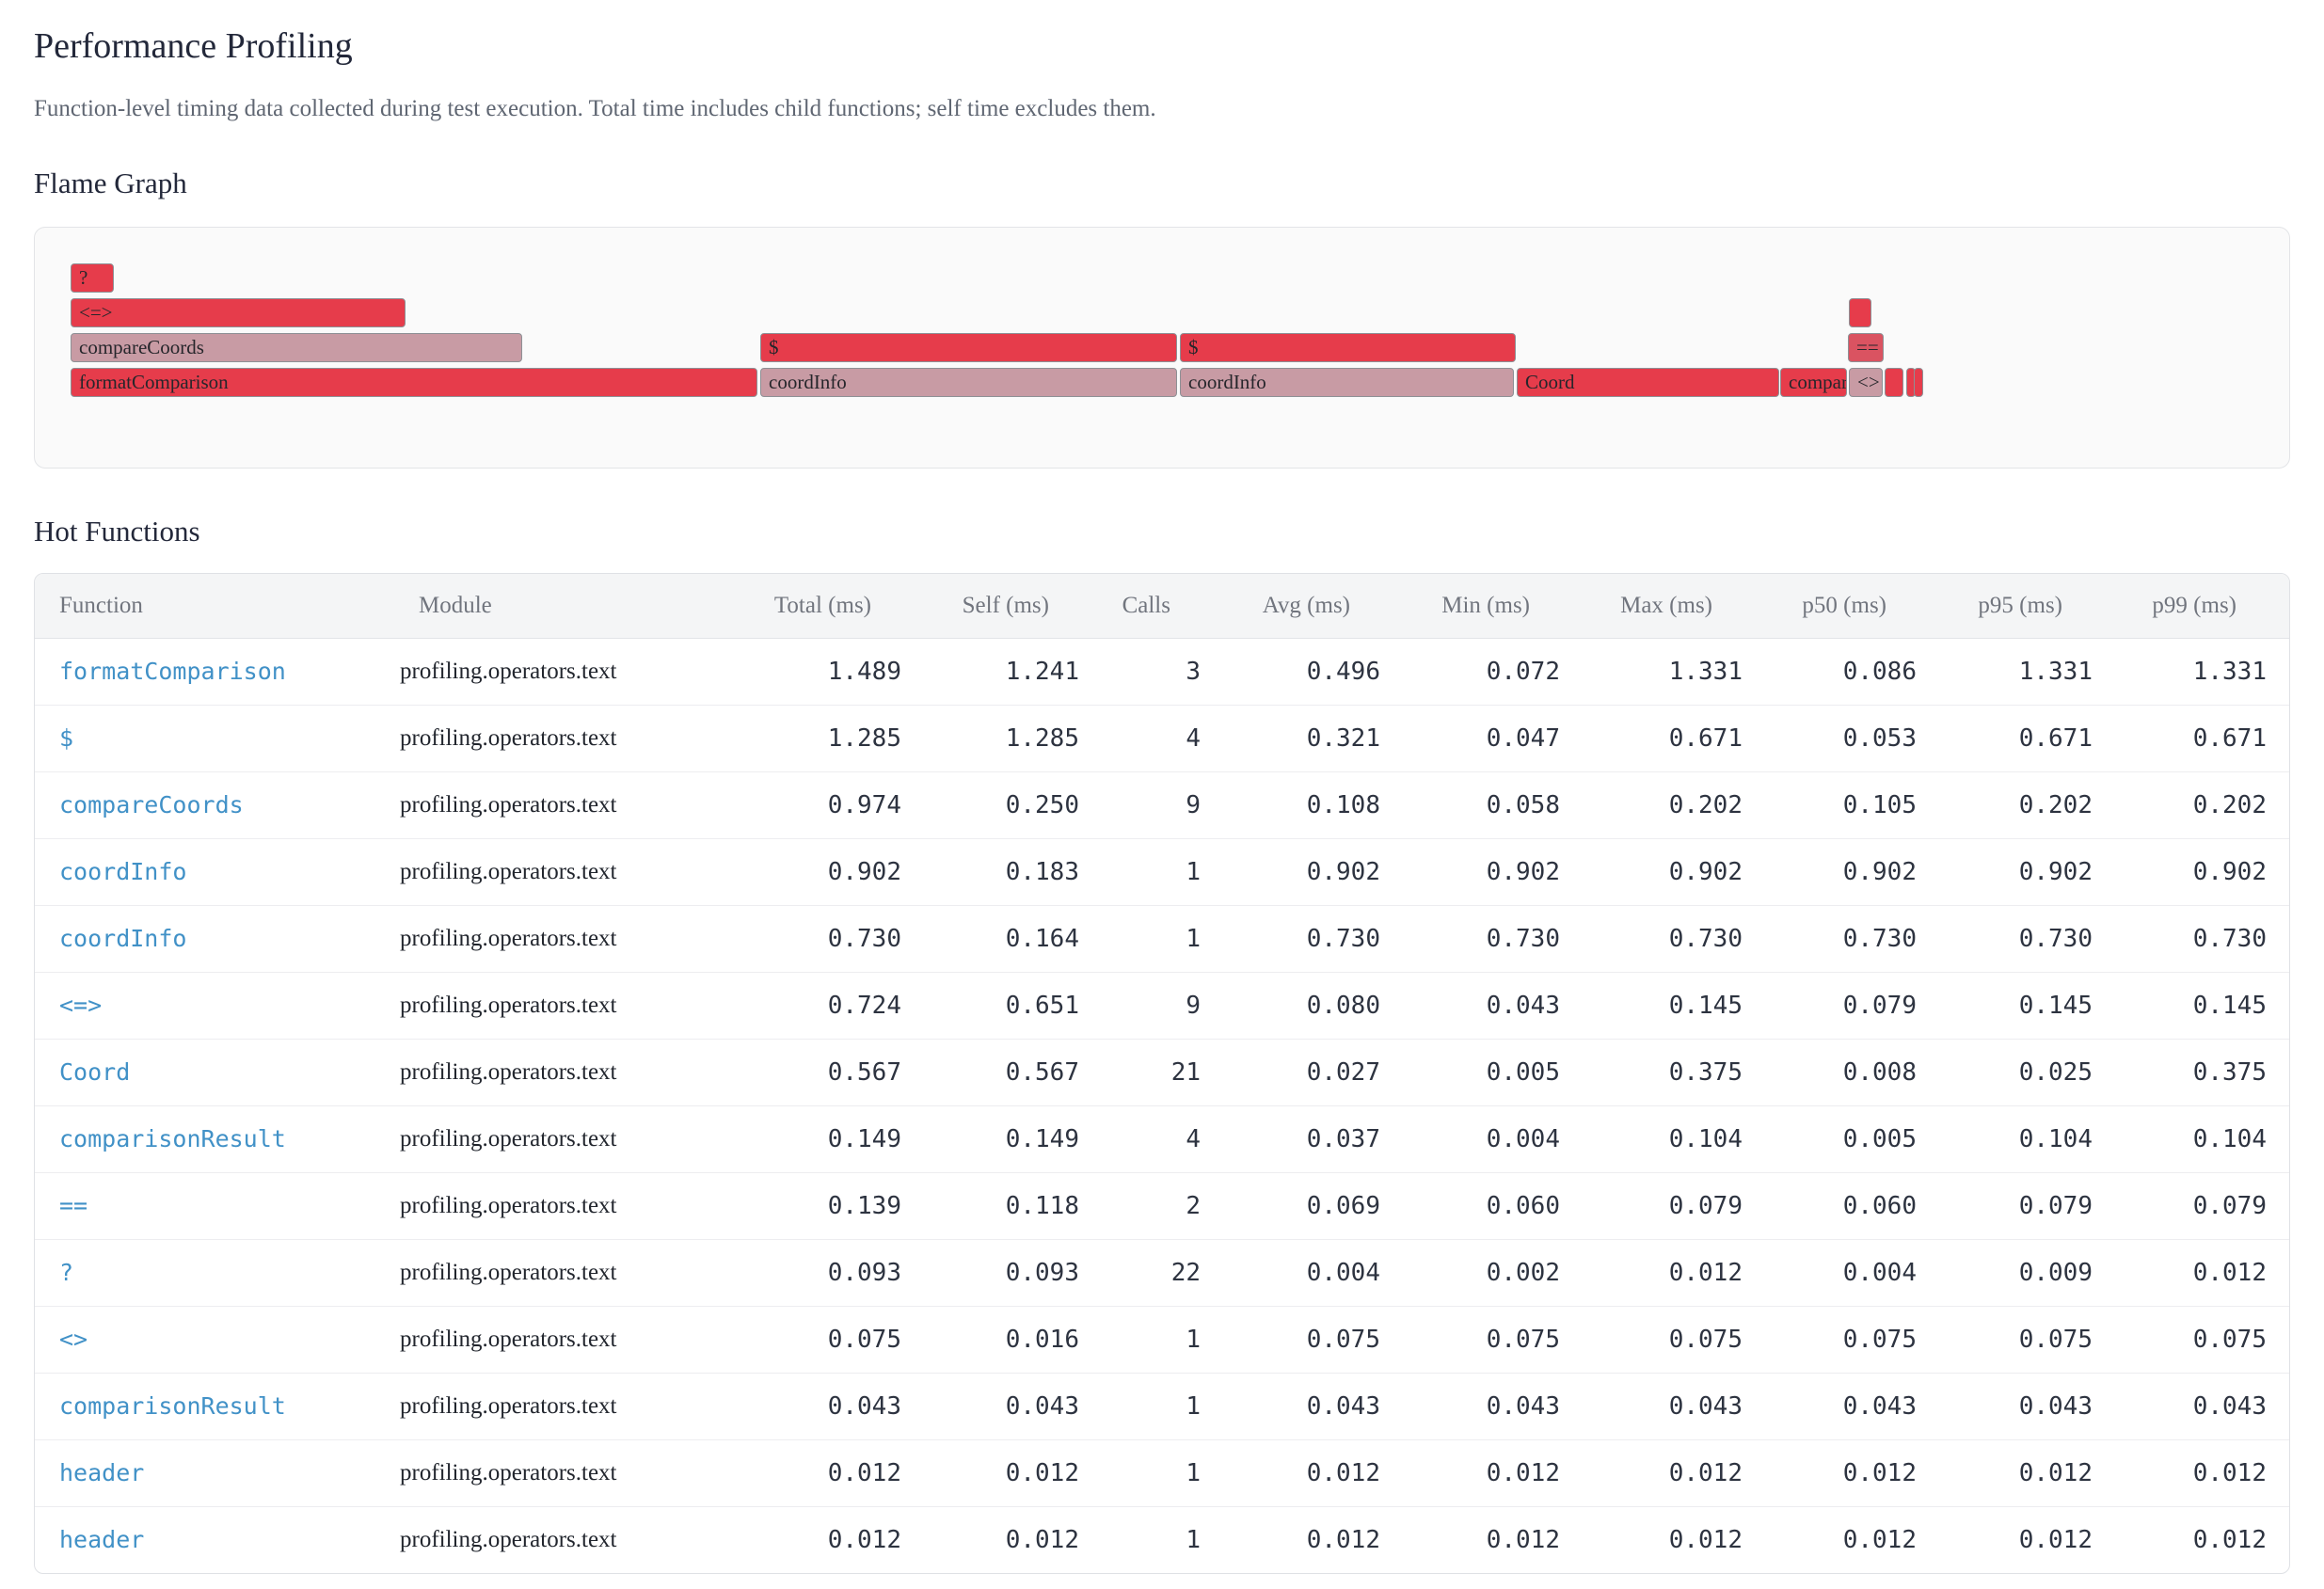 This screenshot has width=2324, height=1589. What do you see at coordinates (172, 672) in the screenshot?
I see `function-link: formatComparison` at bounding box center [172, 672].